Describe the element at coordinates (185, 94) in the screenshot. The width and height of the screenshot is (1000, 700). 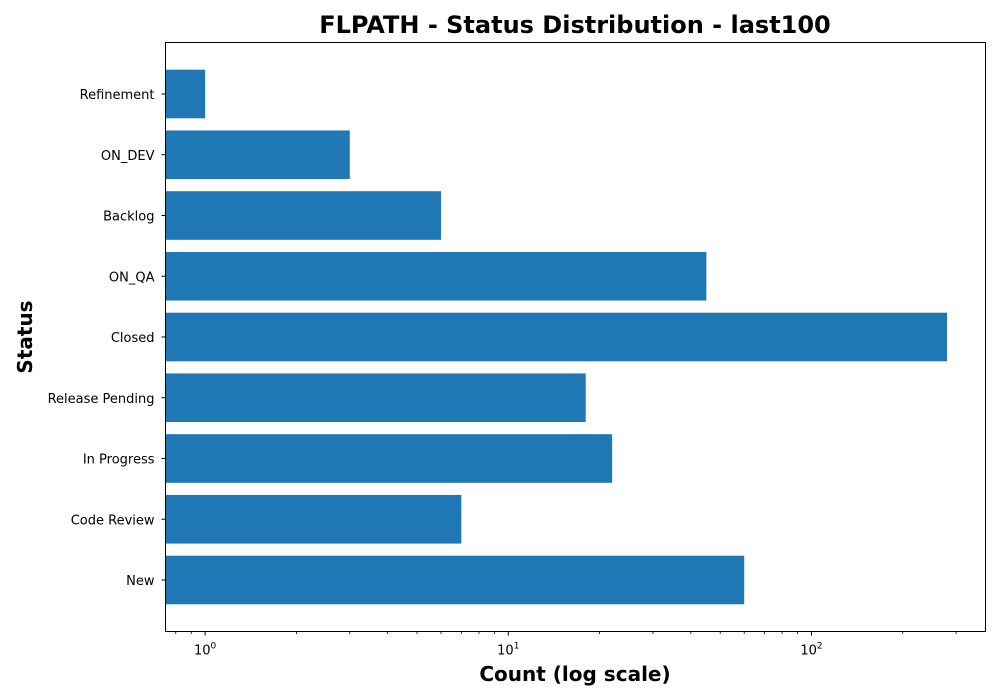
I see `bar-refinement` at that location.